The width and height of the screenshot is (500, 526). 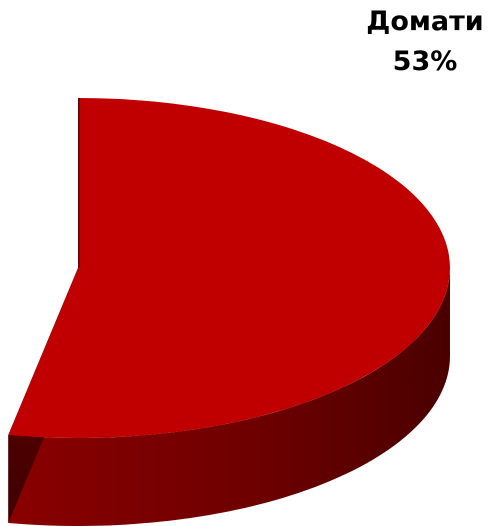 What do you see at coordinates (425, 42) in the screenshot?
I see `data-label-tomatoes: Домати 53%` at bounding box center [425, 42].